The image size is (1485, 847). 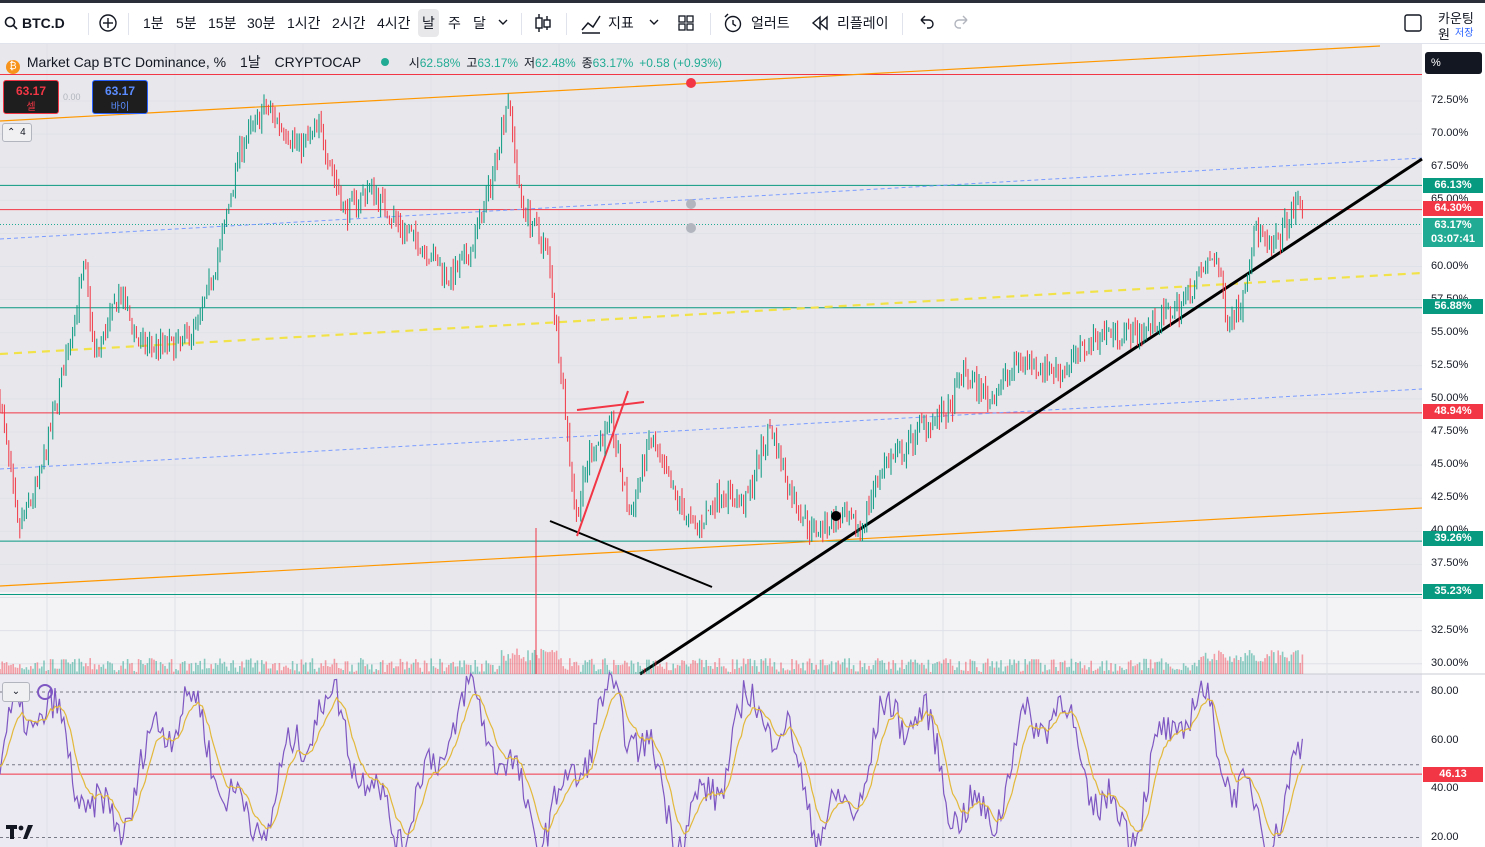 I want to click on indicators-icon, so click(x=591, y=23).